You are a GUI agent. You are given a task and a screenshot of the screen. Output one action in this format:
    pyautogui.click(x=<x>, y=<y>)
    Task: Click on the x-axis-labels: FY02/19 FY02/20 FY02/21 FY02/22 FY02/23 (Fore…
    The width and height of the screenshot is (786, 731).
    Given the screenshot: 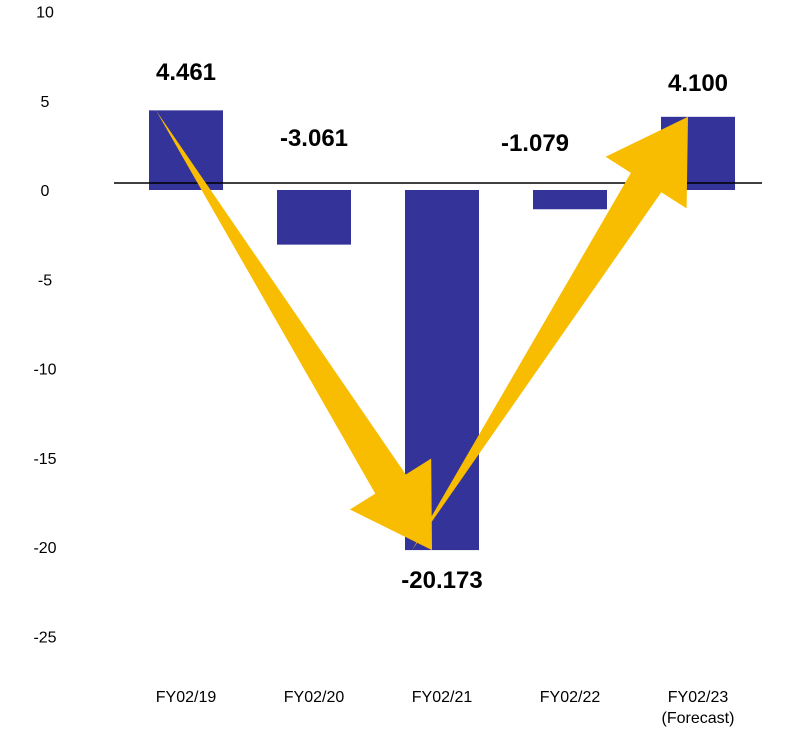 What is the action you would take?
    pyautogui.click(x=445, y=708)
    